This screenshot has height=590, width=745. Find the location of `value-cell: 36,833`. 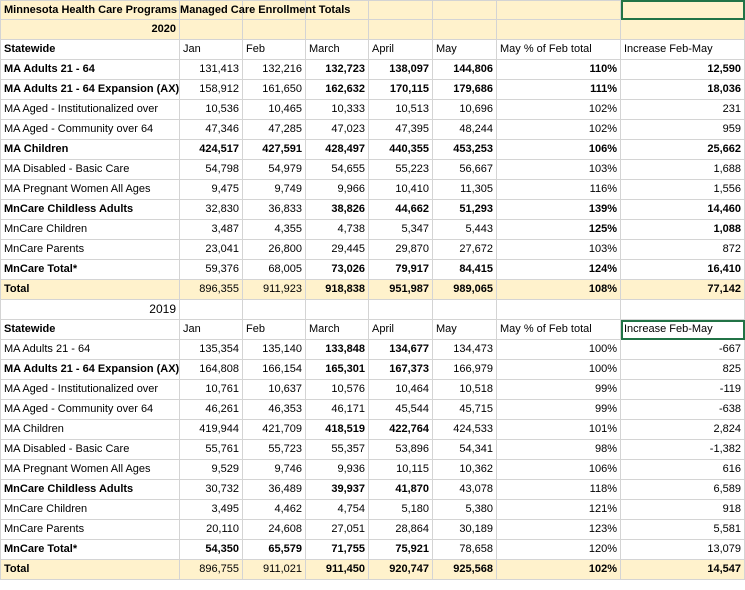

value-cell: 36,833 is located at coordinates (274, 210).